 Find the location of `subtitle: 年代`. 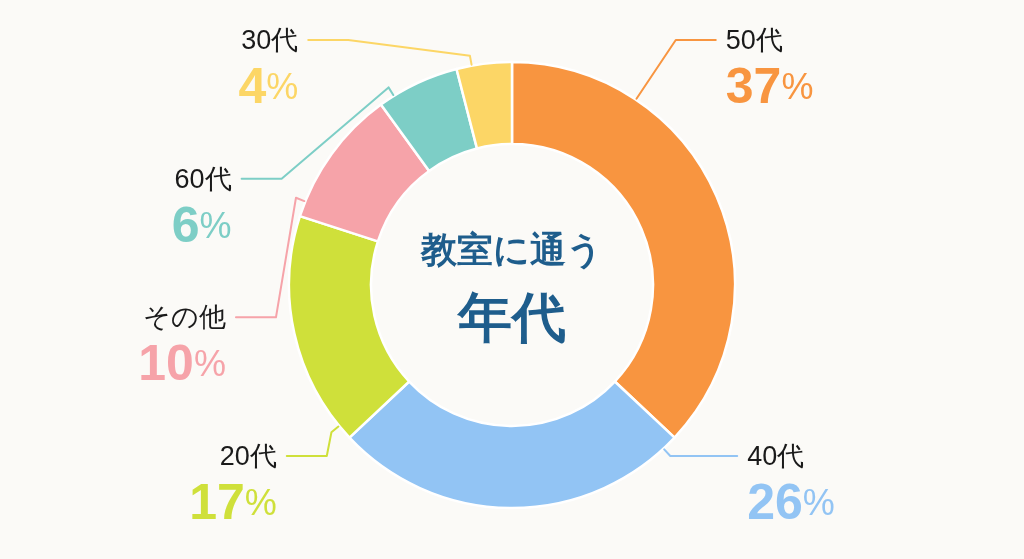

subtitle: 年代 is located at coordinates (512, 317).